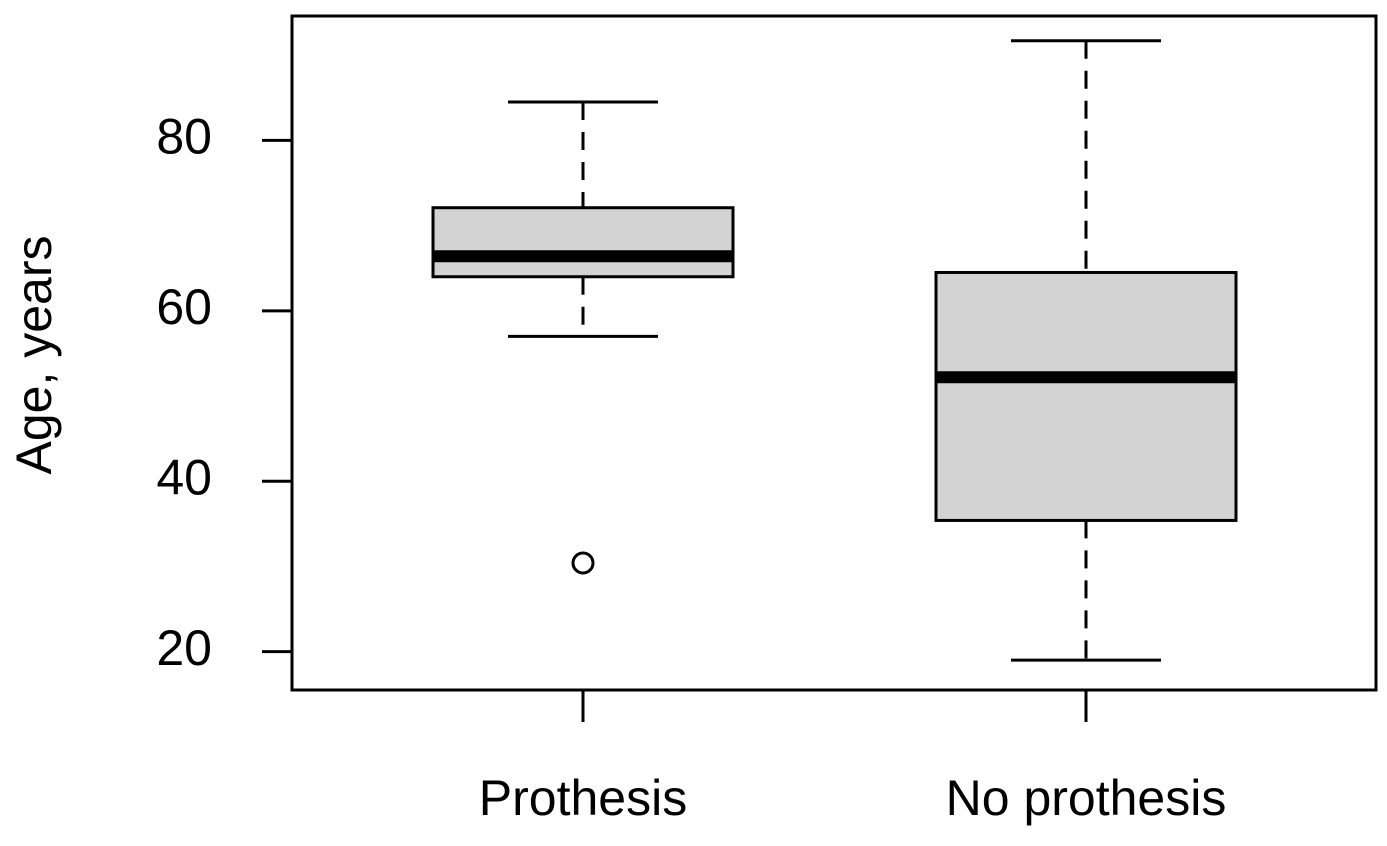 This screenshot has height=846, width=1387. I want to click on y-axis-label: Age, years, so click(34, 354).